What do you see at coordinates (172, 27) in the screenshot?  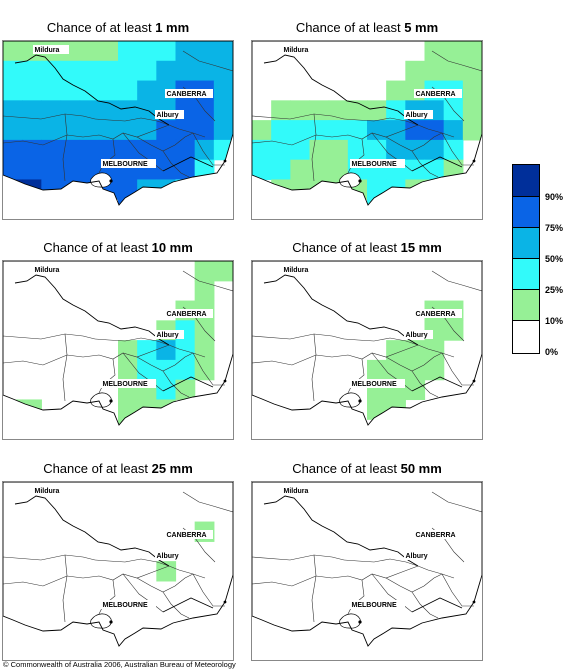 I see `title-amount: 1 mm` at bounding box center [172, 27].